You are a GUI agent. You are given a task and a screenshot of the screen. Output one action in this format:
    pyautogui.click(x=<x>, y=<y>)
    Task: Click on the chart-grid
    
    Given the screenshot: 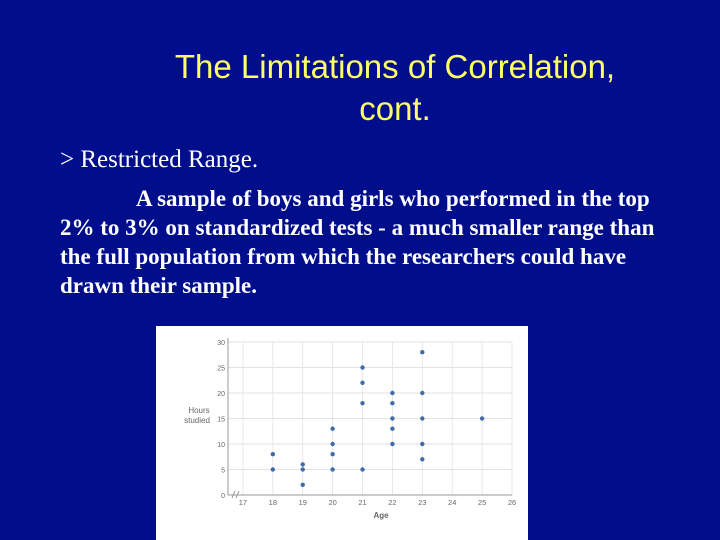 What is the action you would take?
    pyautogui.click(x=370, y=418)
    